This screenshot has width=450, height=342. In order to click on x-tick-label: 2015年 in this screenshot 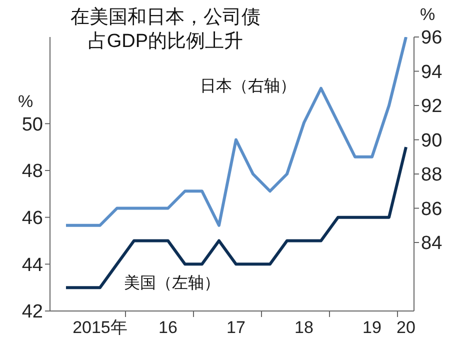, I will do `click(100, 327)`.